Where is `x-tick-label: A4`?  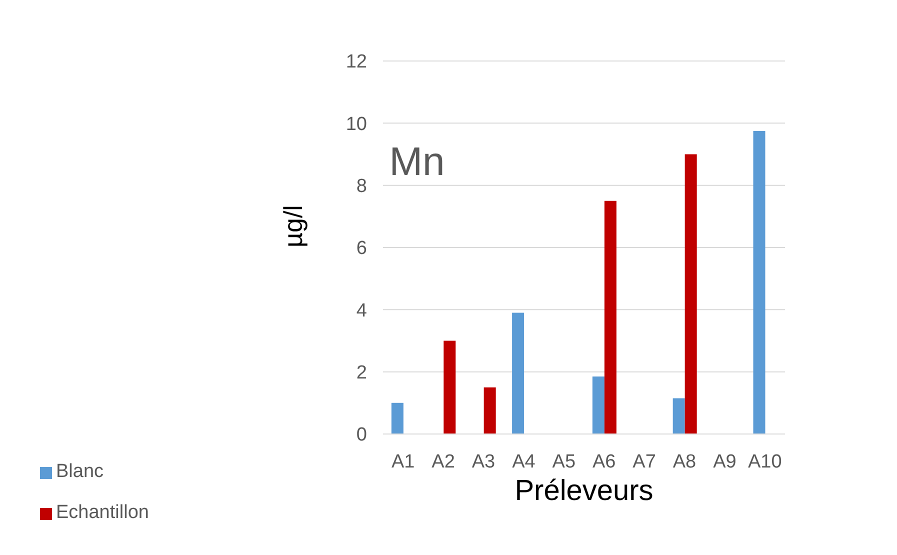
x-tick-label: A4 is located at coordinates (524, 461).